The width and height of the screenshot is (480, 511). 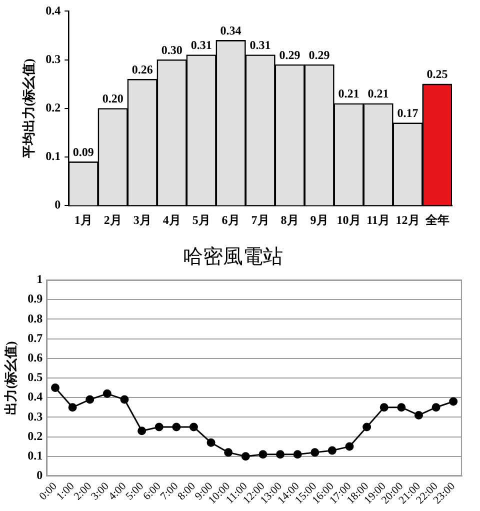 What do you see at coordinates (35, 299) in the screenshot?
I see `y-tick-label: 0.9` at bounding box center [35, 299].